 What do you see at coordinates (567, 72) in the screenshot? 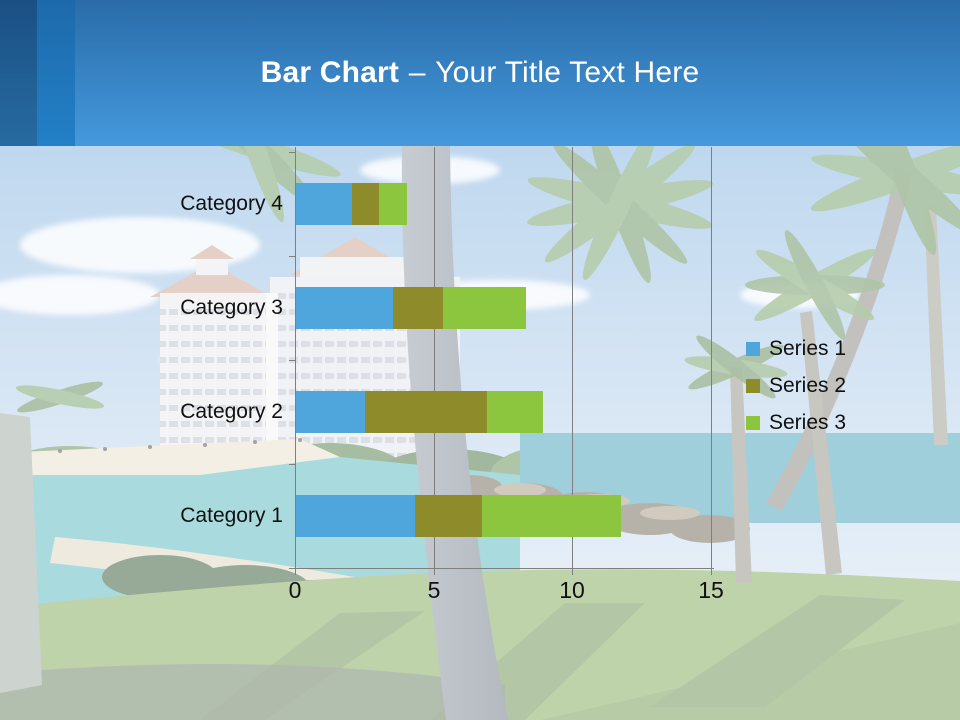
I see `slide-title-text: Your Title Text Here` at bounding box center [567, 72].